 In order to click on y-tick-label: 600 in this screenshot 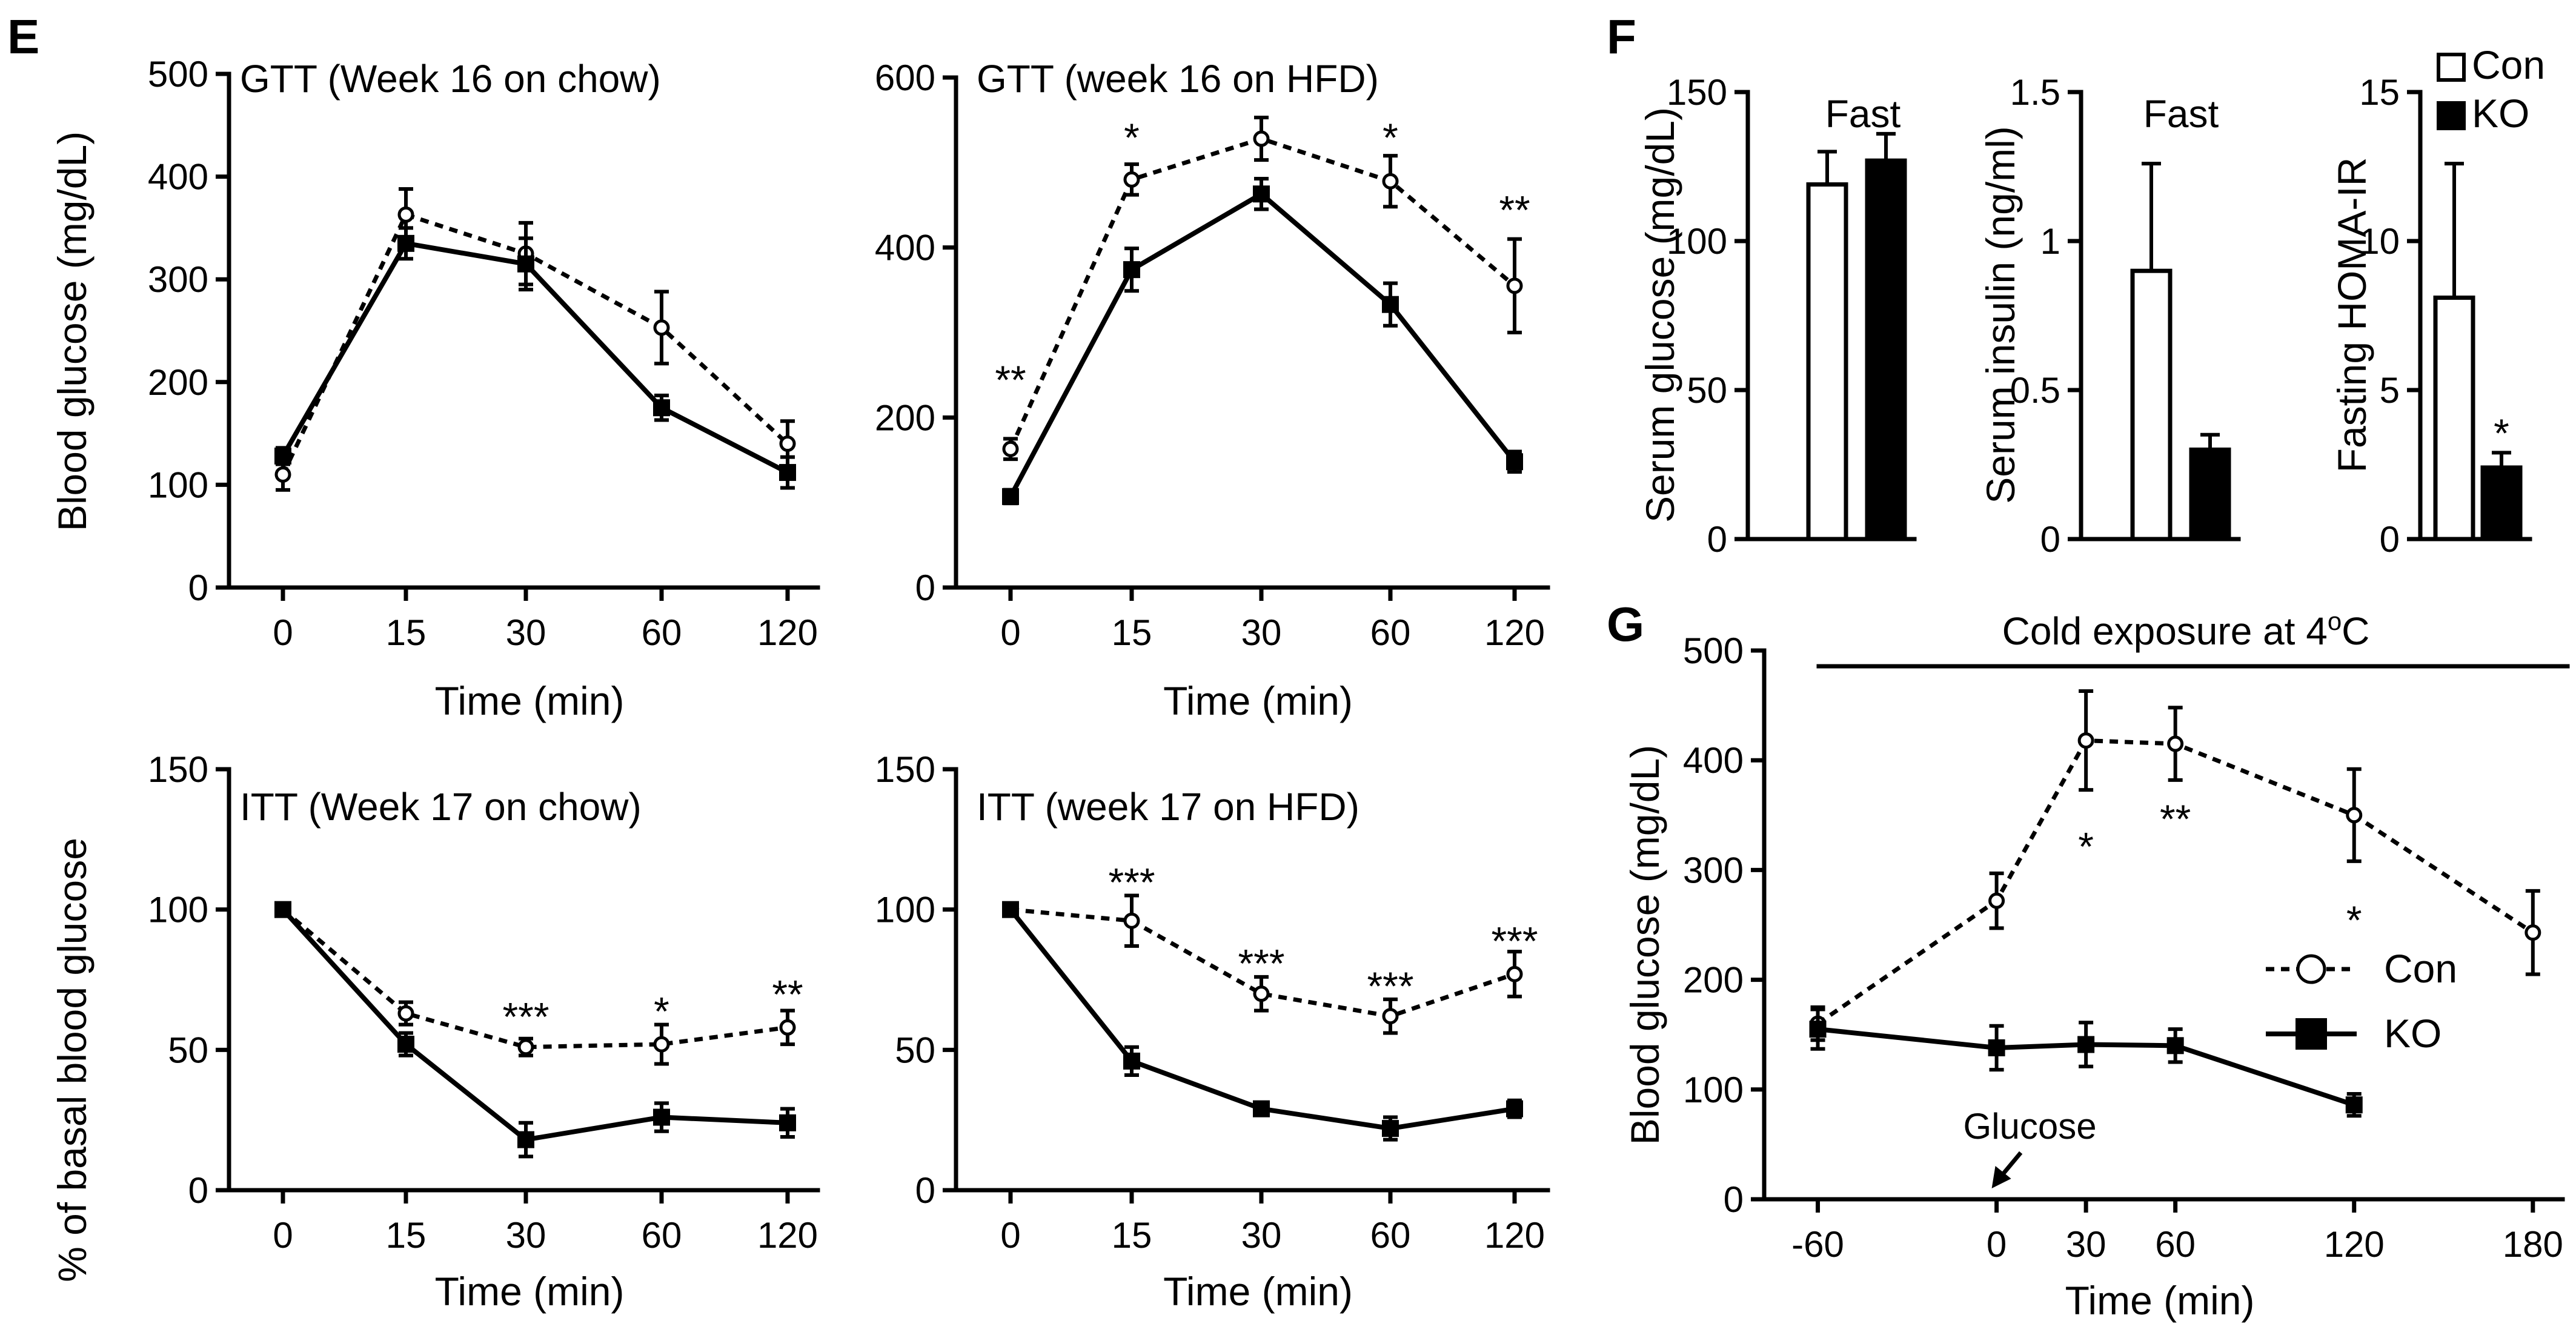, I will do `click(905, 78)`.